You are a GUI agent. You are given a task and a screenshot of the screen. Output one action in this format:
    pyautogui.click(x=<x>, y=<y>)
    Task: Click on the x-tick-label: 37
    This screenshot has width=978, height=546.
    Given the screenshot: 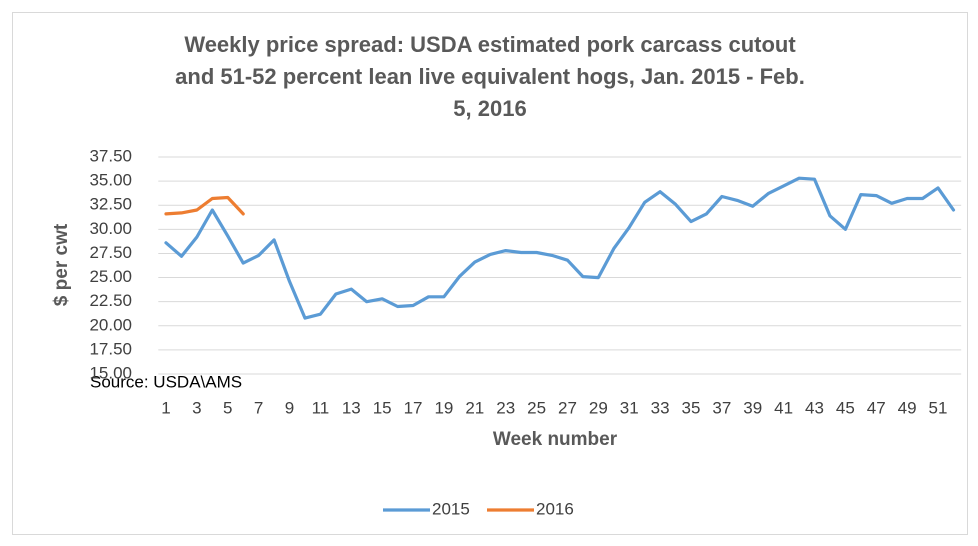 What is the action you would take?
    pyautogui.click(x=721, y=407)
    